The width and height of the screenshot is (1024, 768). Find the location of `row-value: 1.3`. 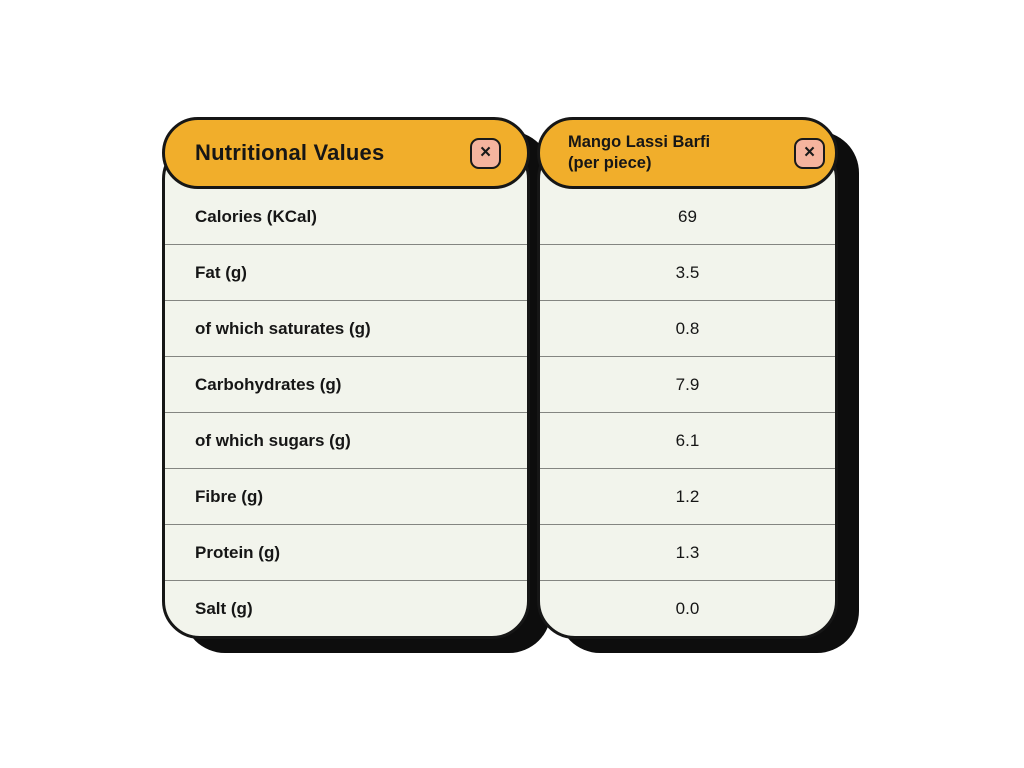

row-value: 1.3 is located at coordinates (687, 552).